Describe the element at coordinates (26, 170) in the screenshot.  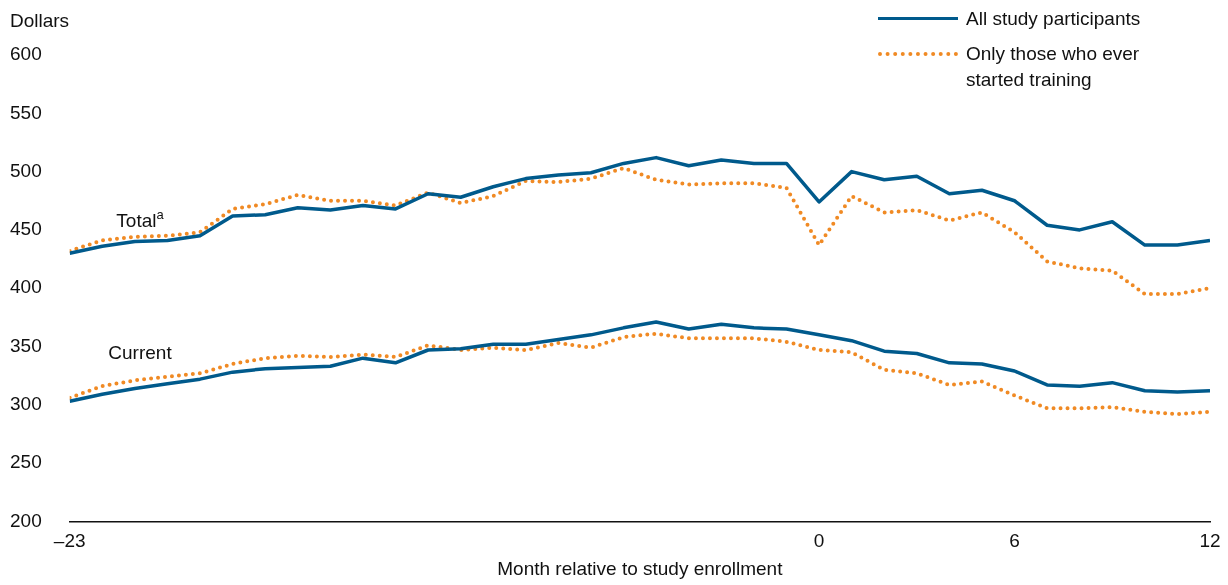
I see `y-tick-label: 500` at that location.